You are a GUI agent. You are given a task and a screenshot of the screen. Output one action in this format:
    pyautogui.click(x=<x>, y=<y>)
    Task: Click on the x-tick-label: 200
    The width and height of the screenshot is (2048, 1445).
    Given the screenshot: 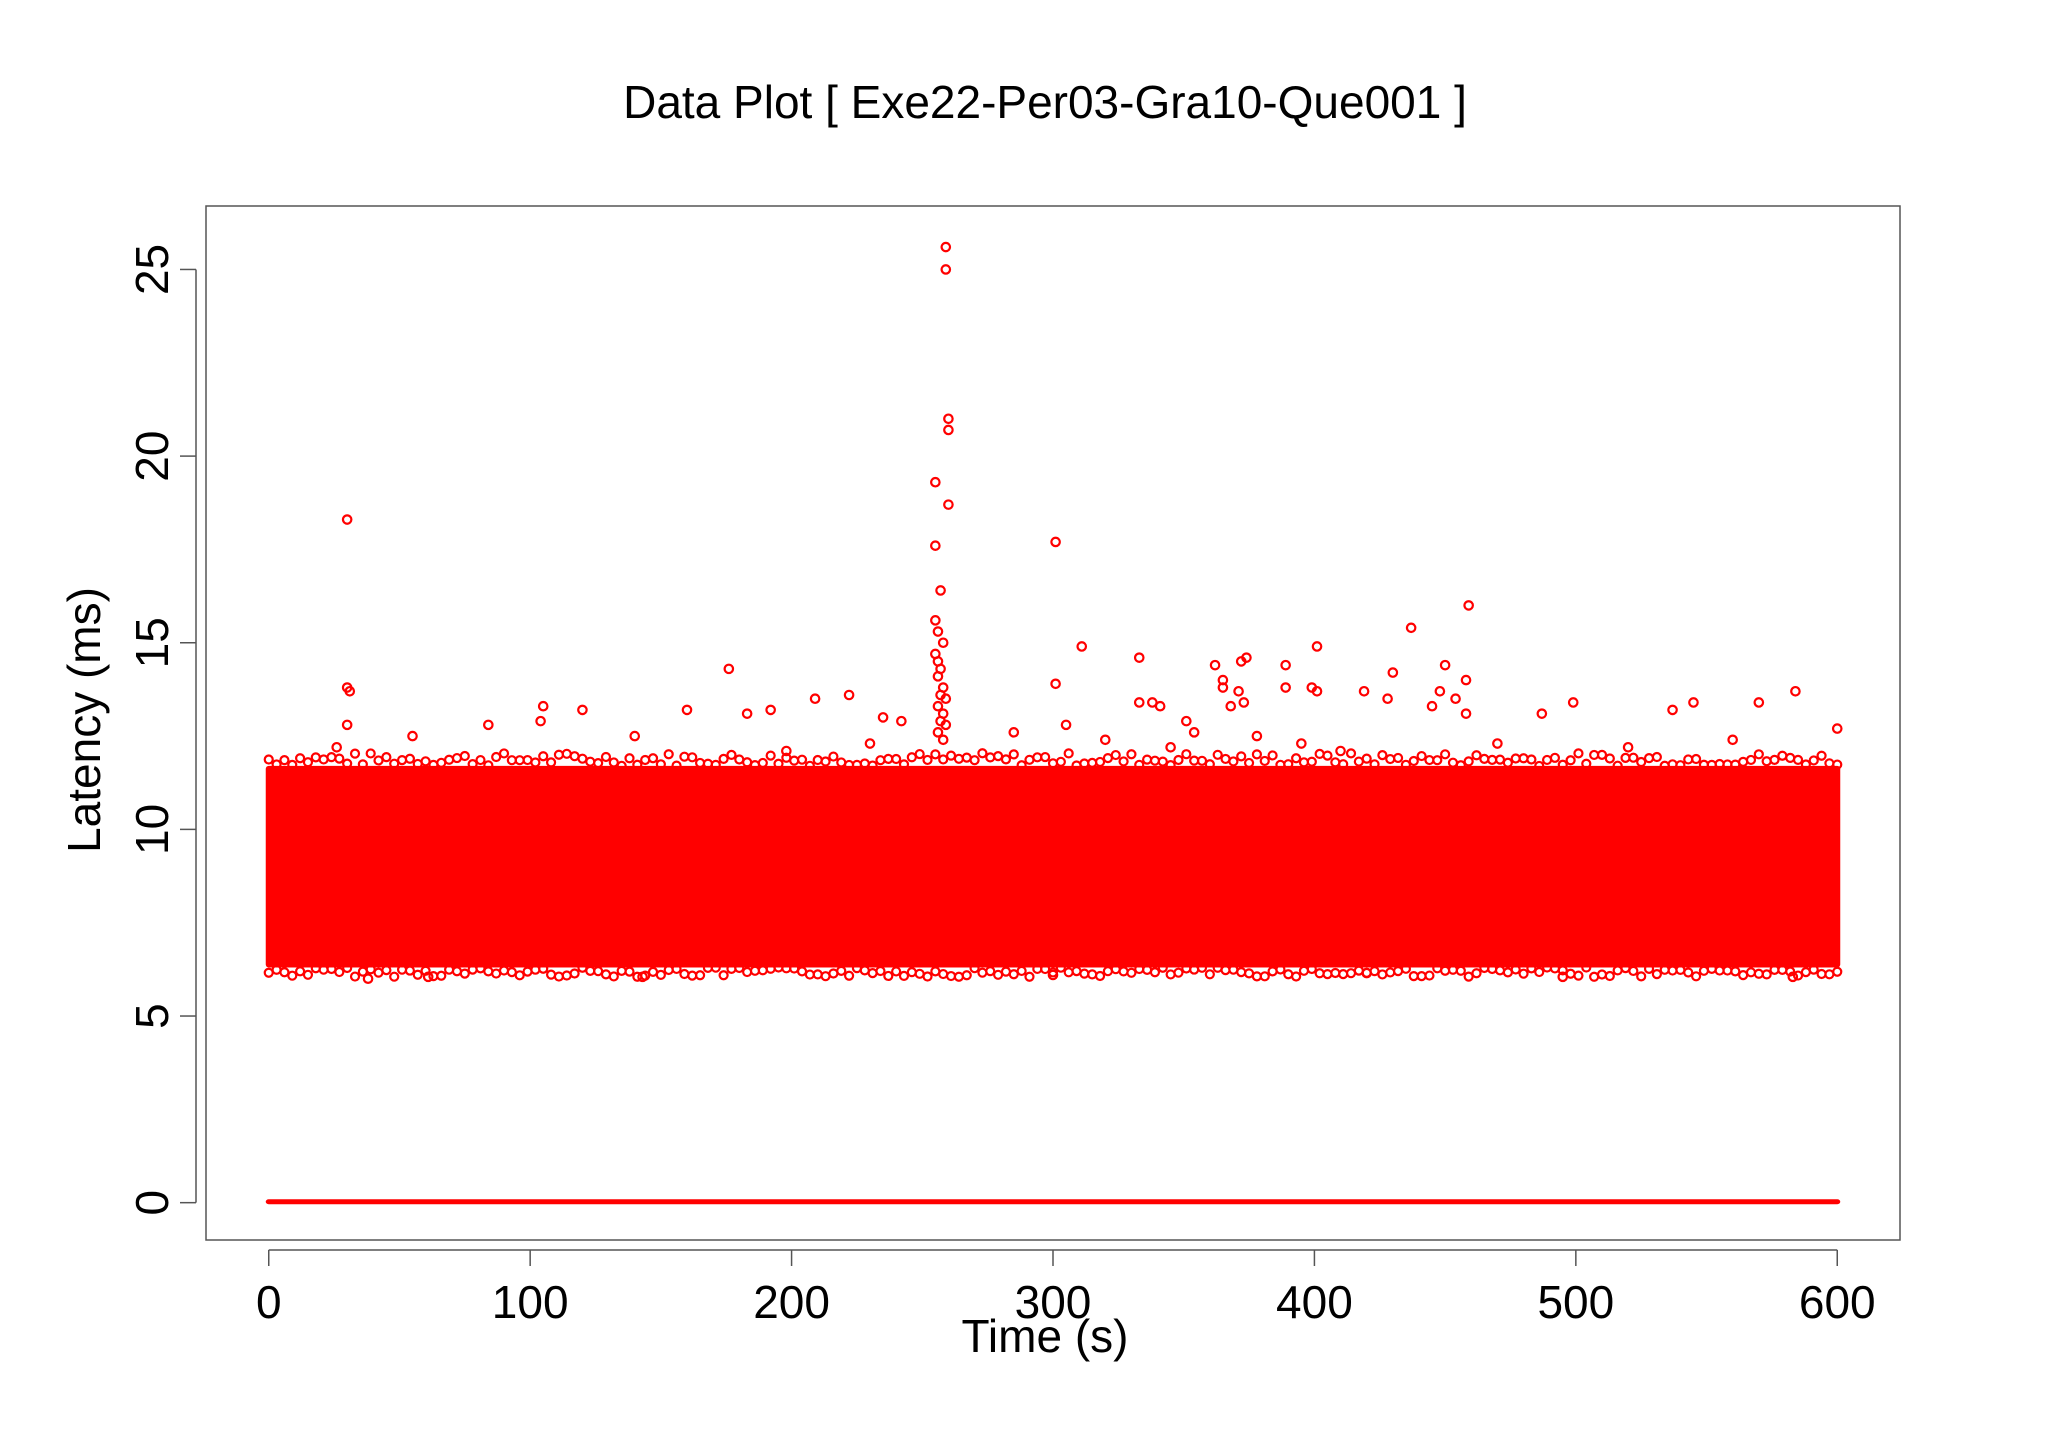 What is the action you would take?
    pyautogui.click(x=791, y=1302)
    